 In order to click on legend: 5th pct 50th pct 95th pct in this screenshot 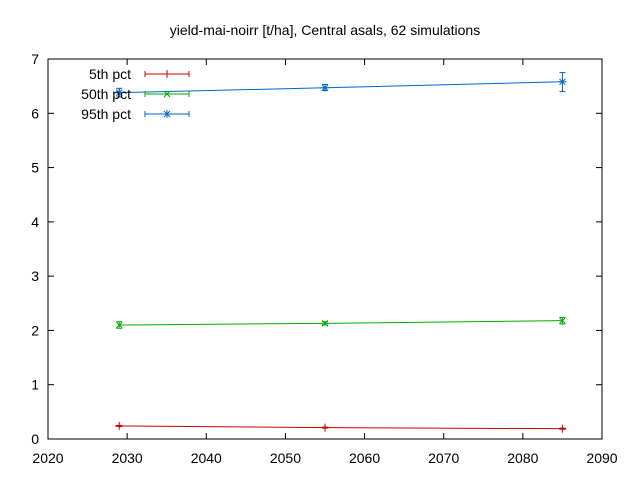, I will do `click(135, 94)`.